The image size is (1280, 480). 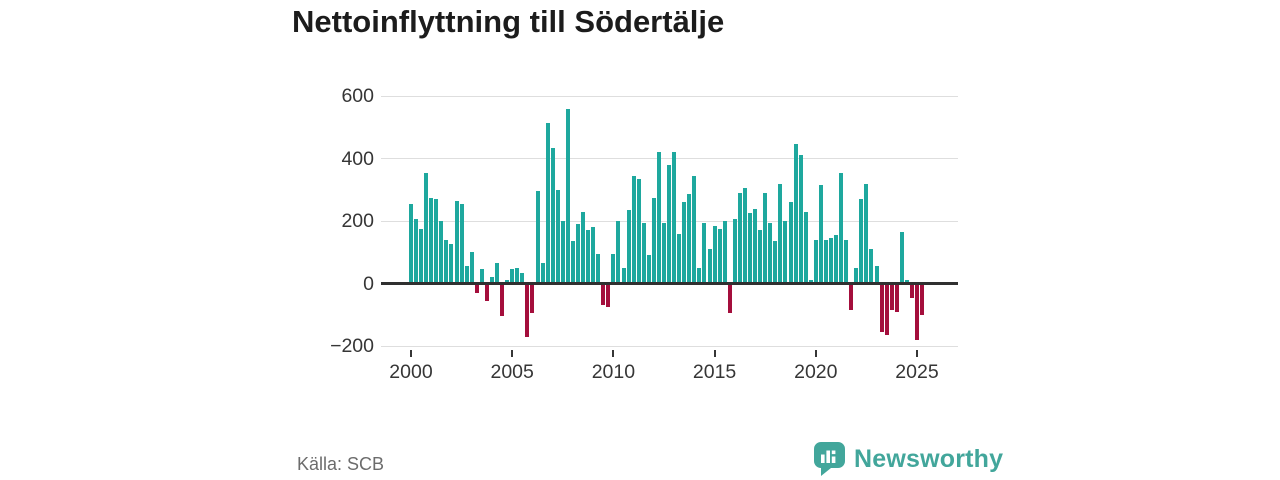 I want to click on bar-2017-q4, so click(x=770, y=253).